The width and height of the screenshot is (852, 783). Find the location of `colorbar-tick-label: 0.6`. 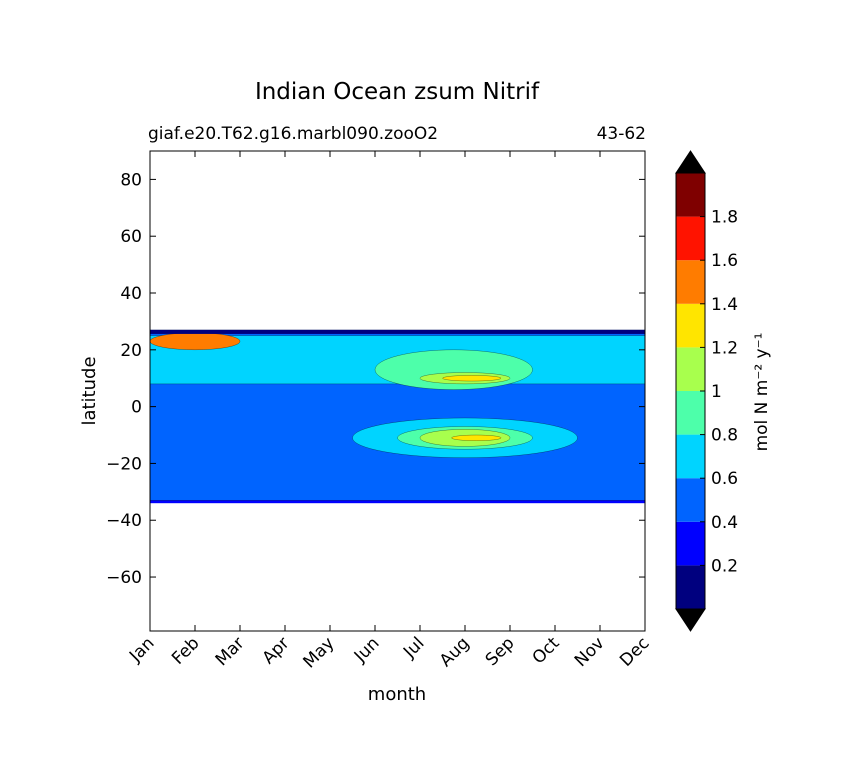

colorbar-tick-label: 0.6 is located at coordinates (724, 479).